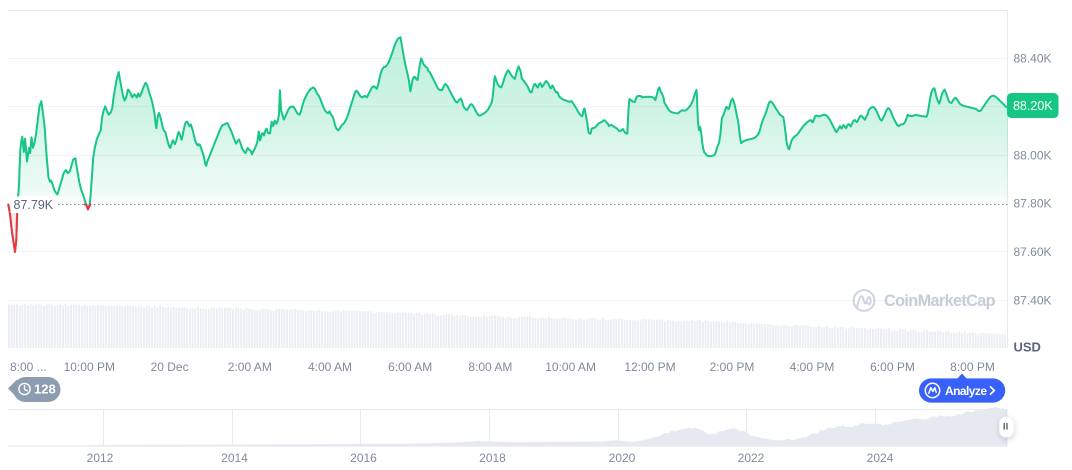 This screenshot has height=470, width=1072. I want to click on svg-text: 87.40K, so click(1033, 301).